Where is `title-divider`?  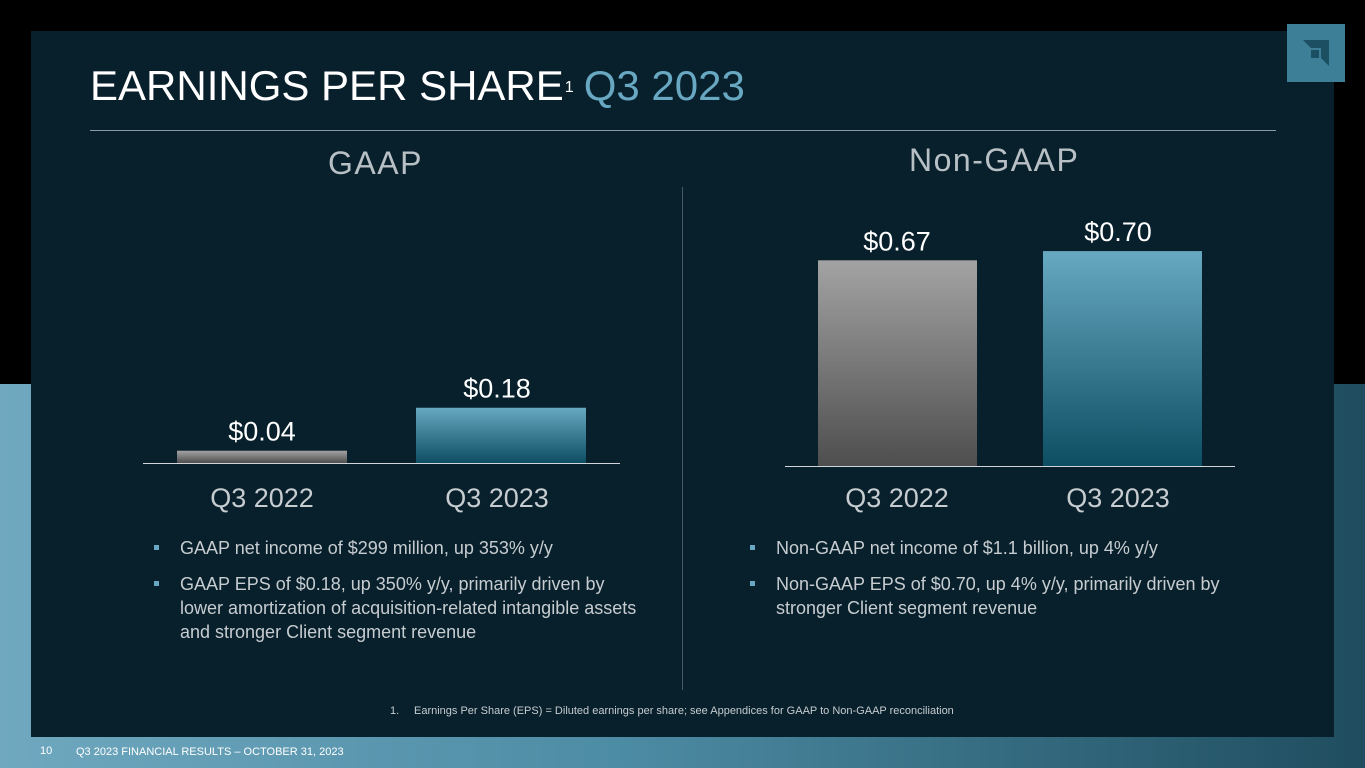
title-divider is located at coordinates (683, 130).